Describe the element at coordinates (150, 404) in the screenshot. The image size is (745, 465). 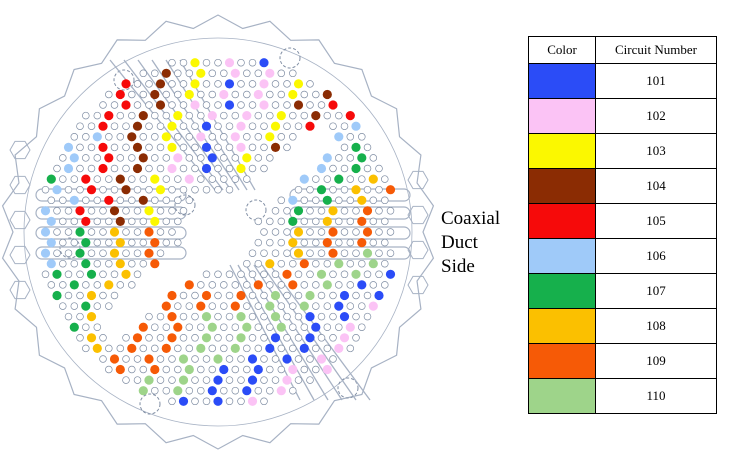
I see `port-circle` at that location.